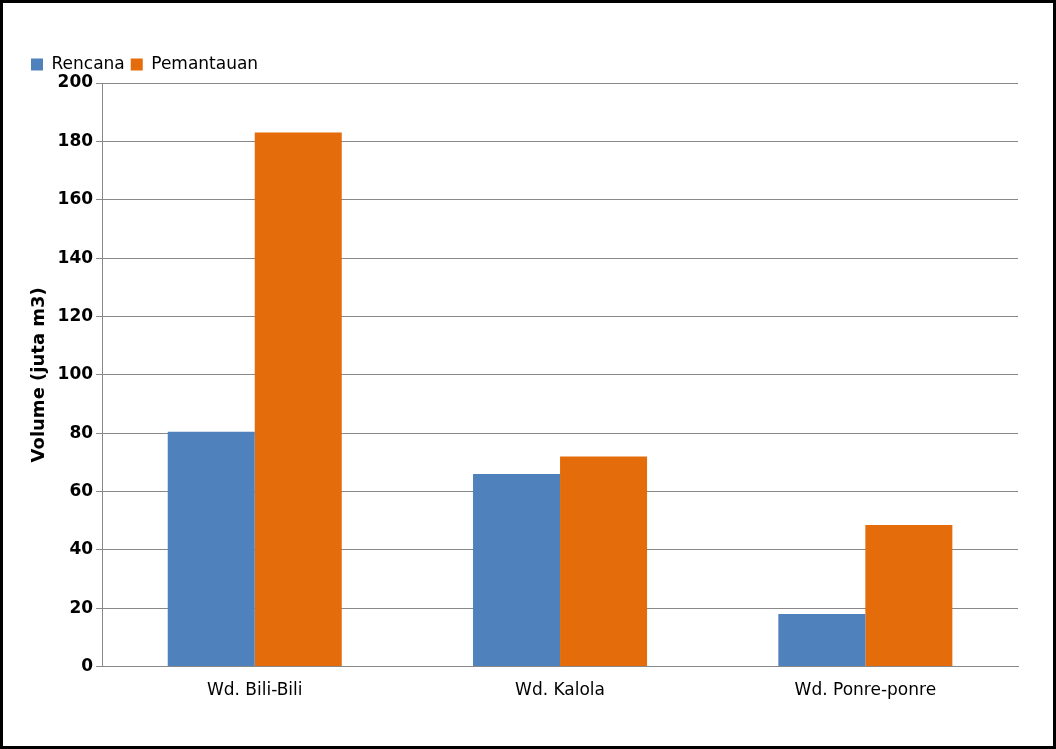  I want to click on legend-label: Pemantauan, so click(205, 62).